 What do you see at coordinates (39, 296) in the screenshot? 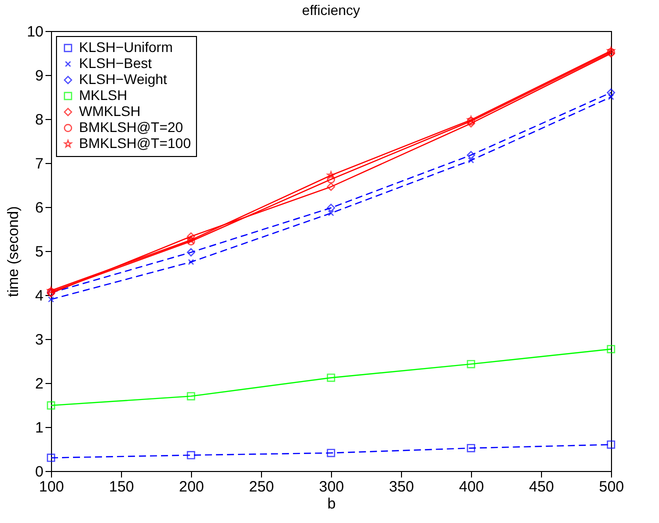
I see `y-tick-label: 4` at bounding box center [39, 296].